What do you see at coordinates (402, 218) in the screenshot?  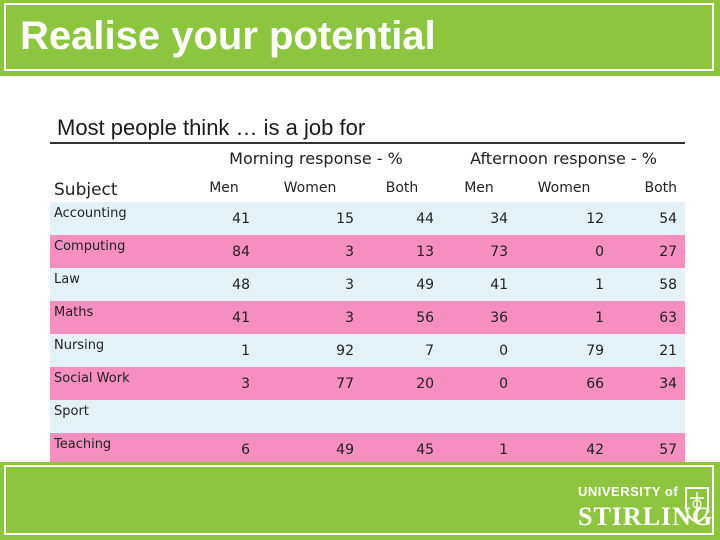 I see `value-cell: 44` at bounding box center [402, 218].